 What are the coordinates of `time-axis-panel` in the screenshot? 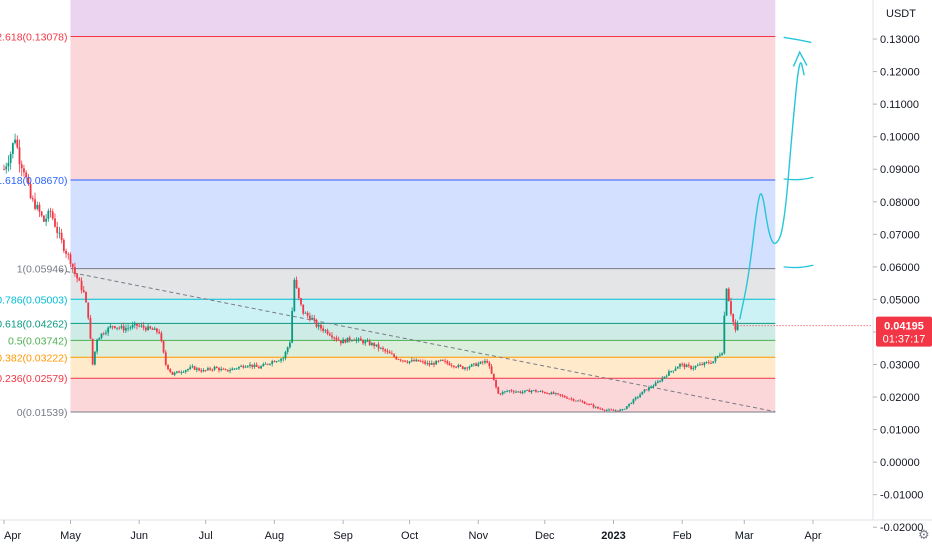 It's located at (466, 535).